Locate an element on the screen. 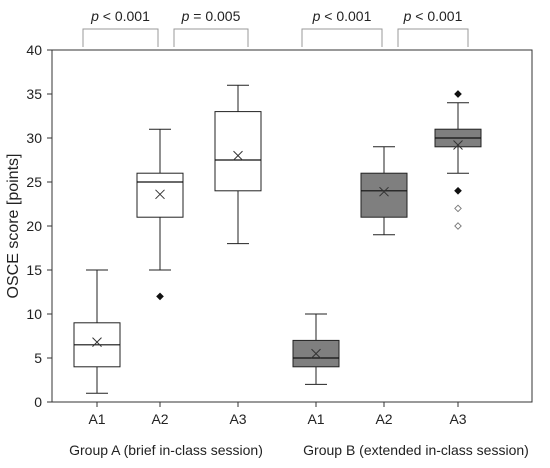 The width and height of the screenshot is (550, 468). significance-label: p = 0.005 is located at coordinates (211, 16).